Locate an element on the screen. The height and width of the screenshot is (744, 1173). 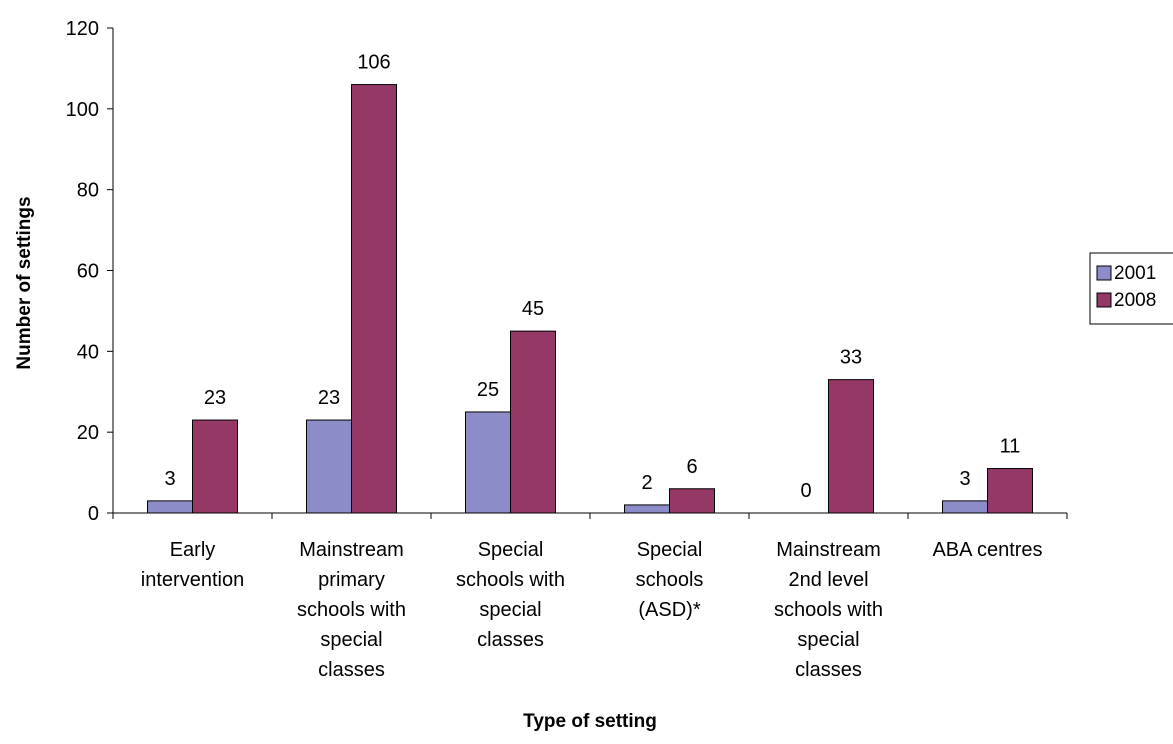
category-label-line: intervention is located at coordinates (192, 580).